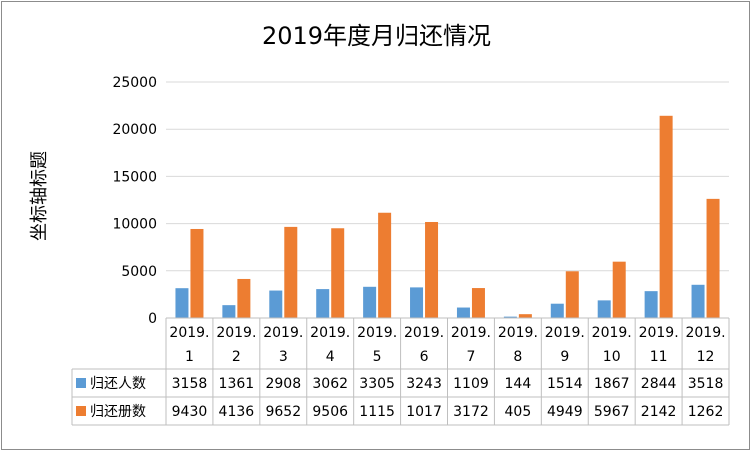 This screenshot has width=753, height=453. I want to click on legend-label: 归还册数, so click(118, 411).